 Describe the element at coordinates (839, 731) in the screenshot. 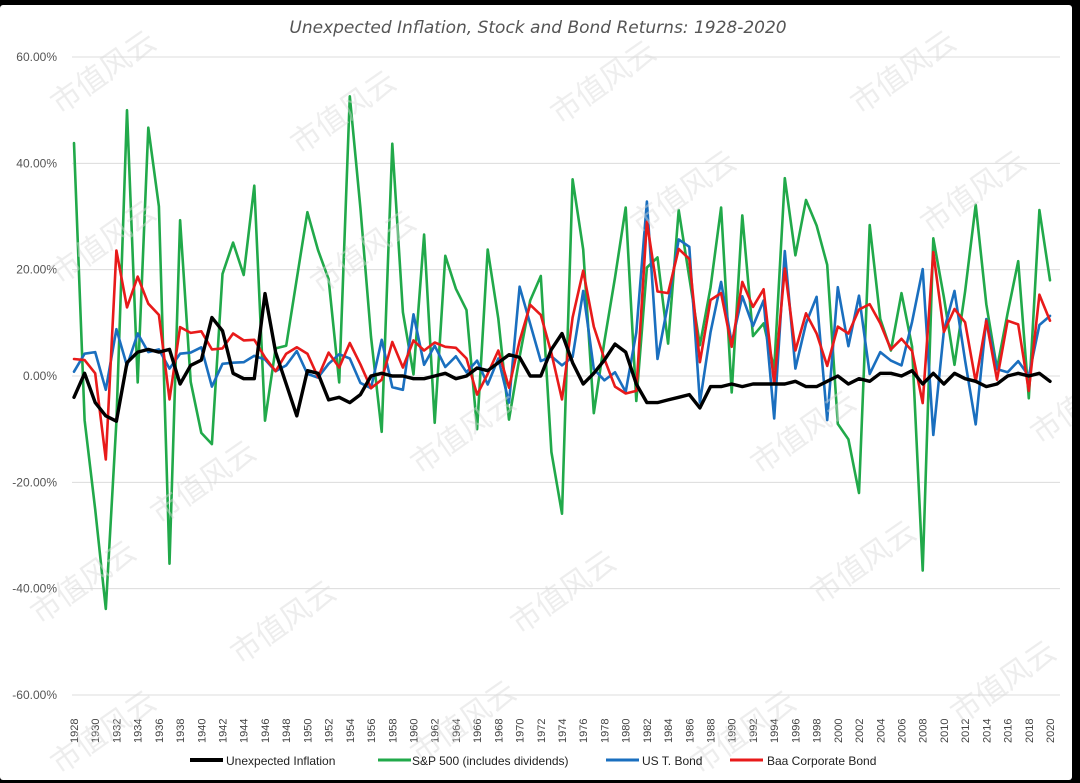

I see `x-tick-label: 2000` at that location.